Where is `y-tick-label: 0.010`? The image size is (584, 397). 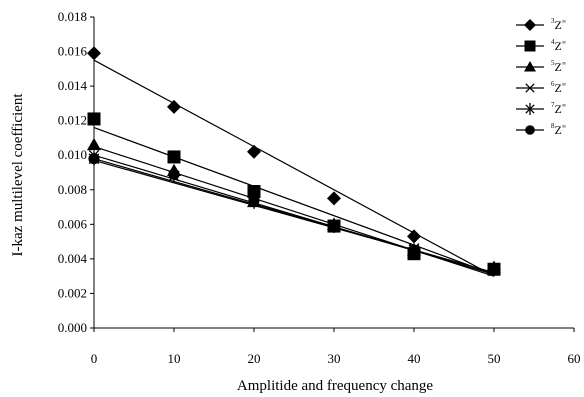 y-tick-label: 0.010 is located at coordinates (72, 154).